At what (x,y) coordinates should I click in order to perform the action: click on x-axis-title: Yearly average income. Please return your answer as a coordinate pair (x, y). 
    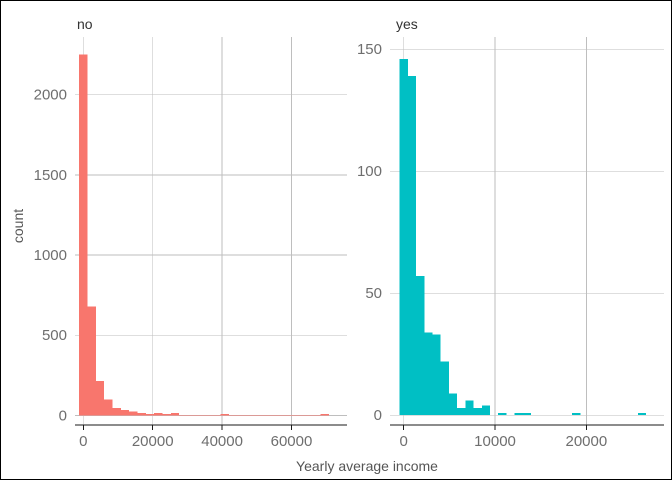
    Looking at the image, I should click on (367, 466).